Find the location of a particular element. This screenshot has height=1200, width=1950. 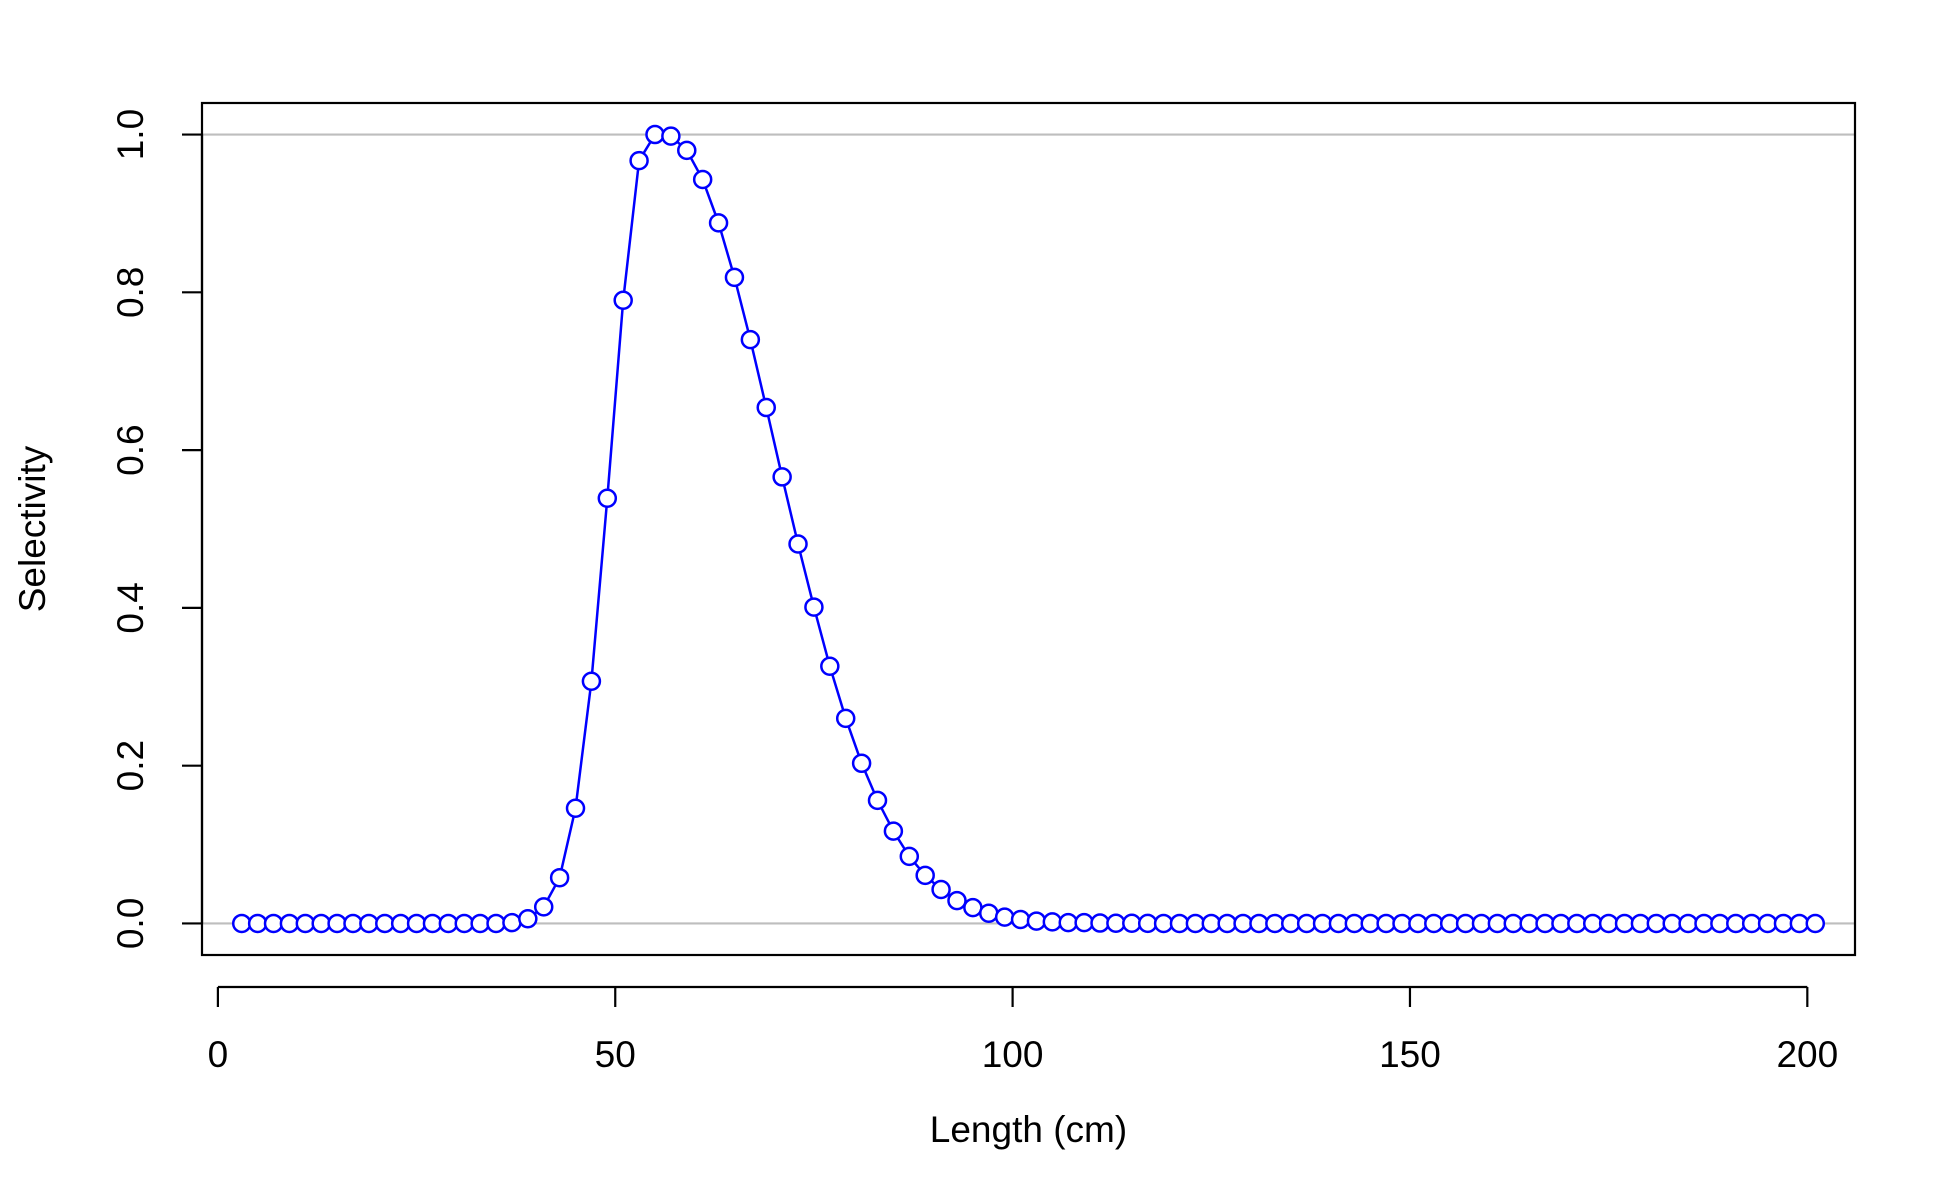

x-tick-label: 0 is located at coordinates (218, 1054).